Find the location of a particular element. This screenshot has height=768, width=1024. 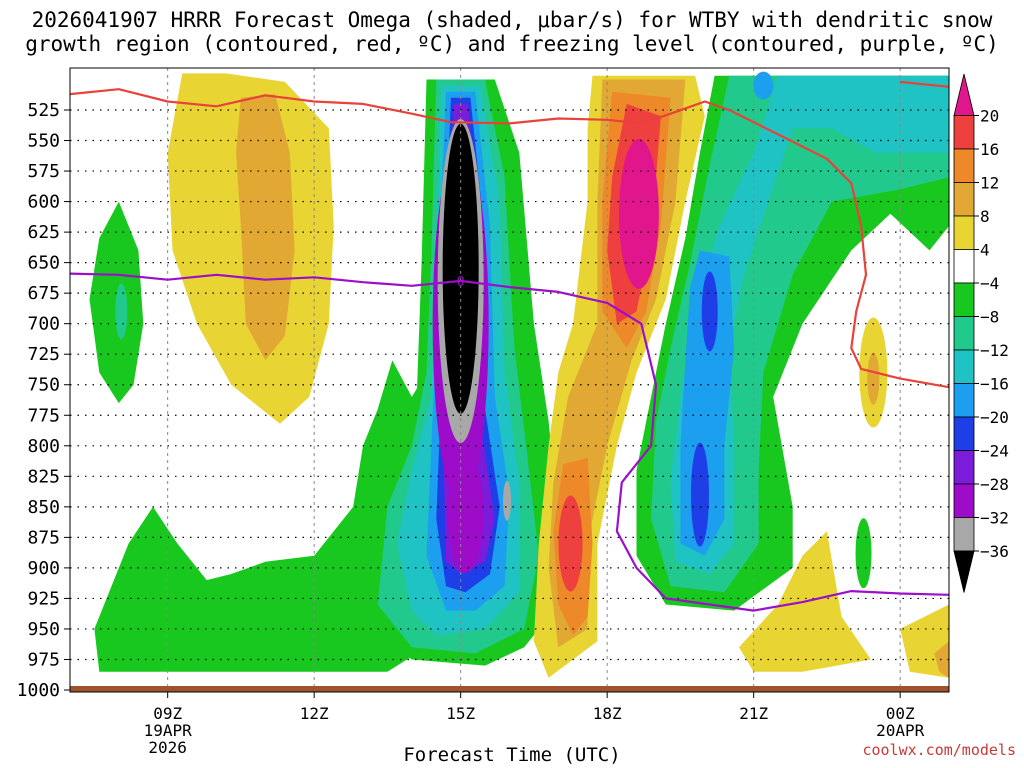

colorbar-label: −36 is located at coordinates (994, 551).